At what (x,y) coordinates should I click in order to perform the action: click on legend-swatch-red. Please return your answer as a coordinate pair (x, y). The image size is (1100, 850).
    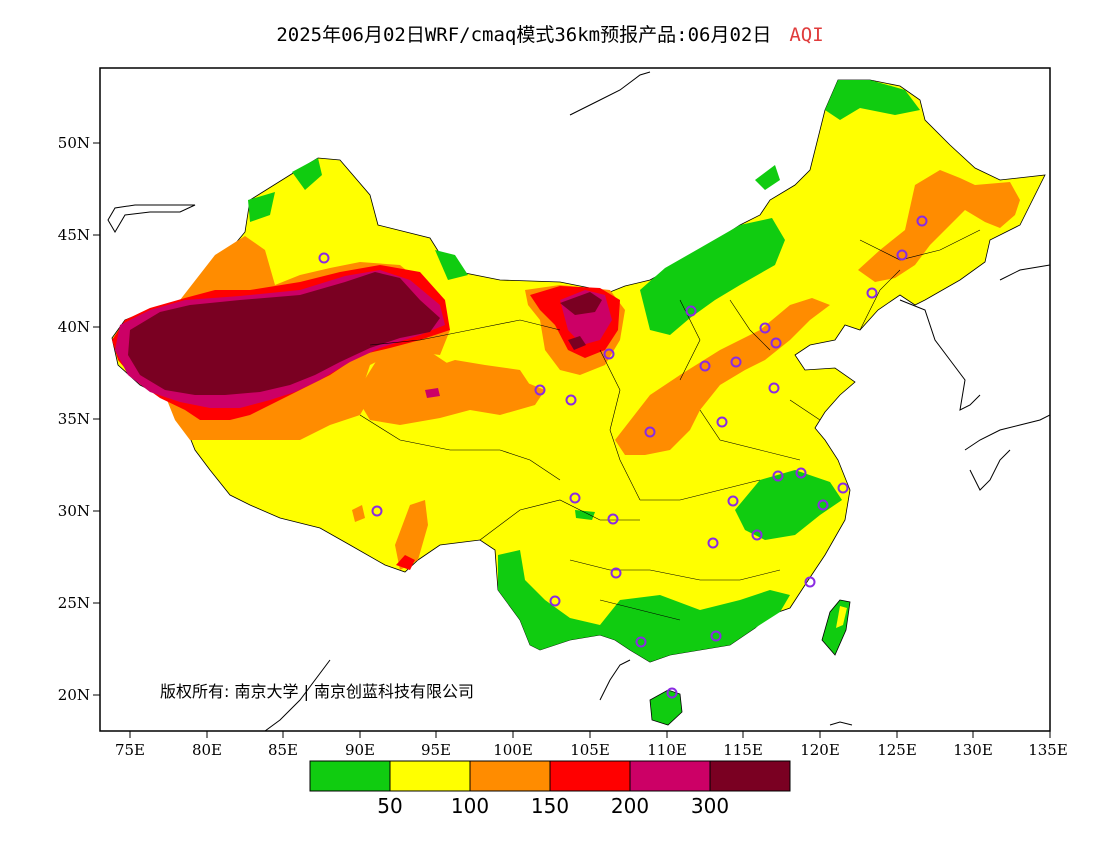
    Looking at the image, I should click on (590, 776).